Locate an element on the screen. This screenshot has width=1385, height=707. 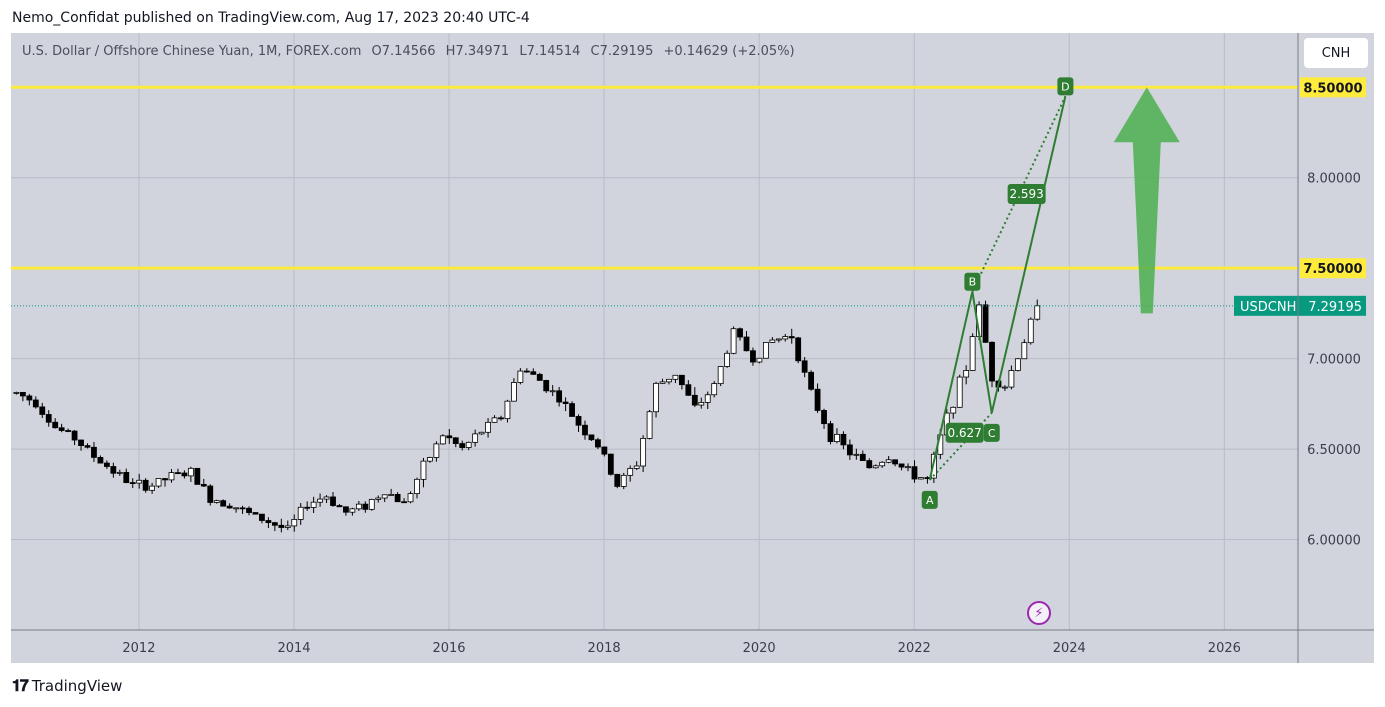
legend-change: +0.14629 (+2.05%) is located at coordinates (729, 51).